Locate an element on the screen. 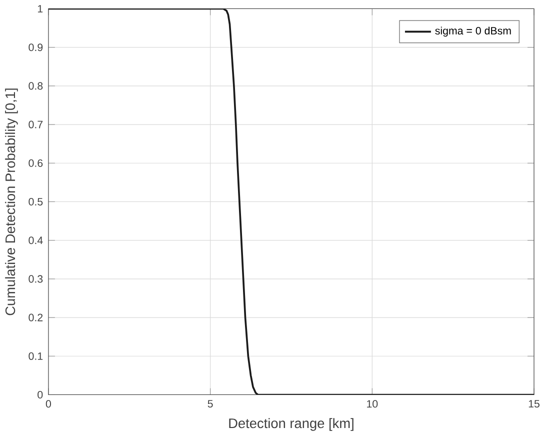 The height and width of the screenshot is (436, 545). y-tick-label: 0 is located at coordinates (40, 395).